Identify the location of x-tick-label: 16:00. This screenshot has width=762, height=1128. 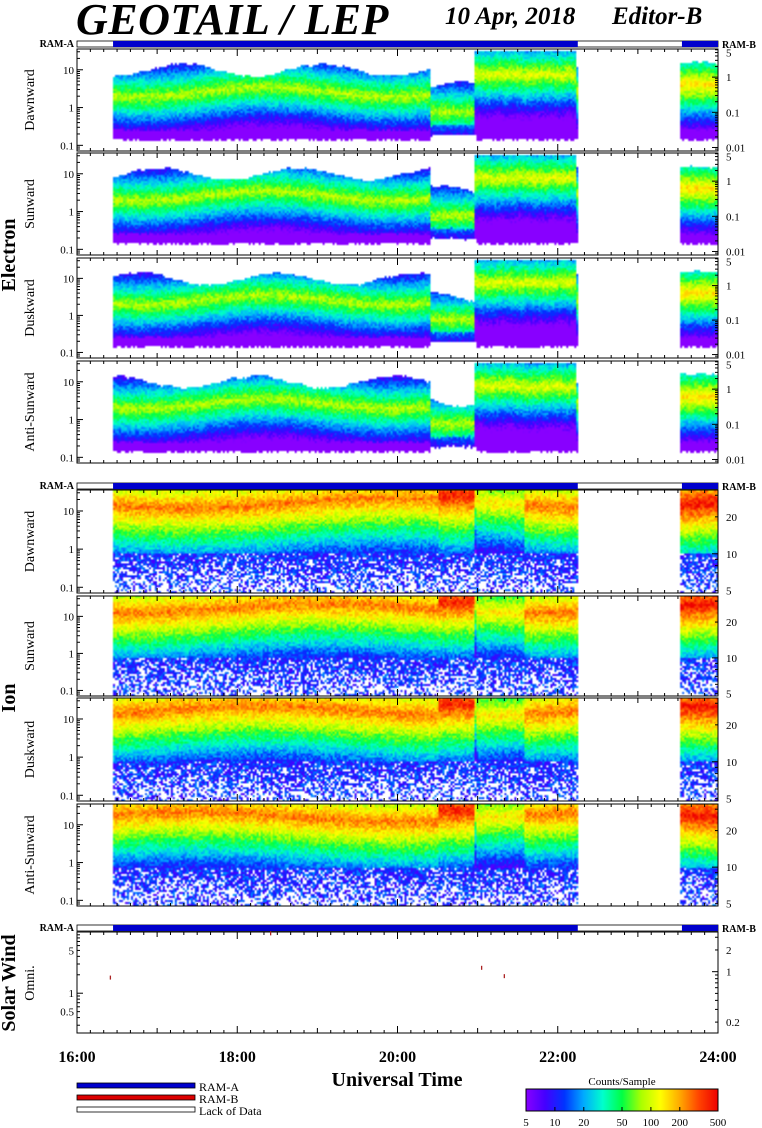
(76, 1057).